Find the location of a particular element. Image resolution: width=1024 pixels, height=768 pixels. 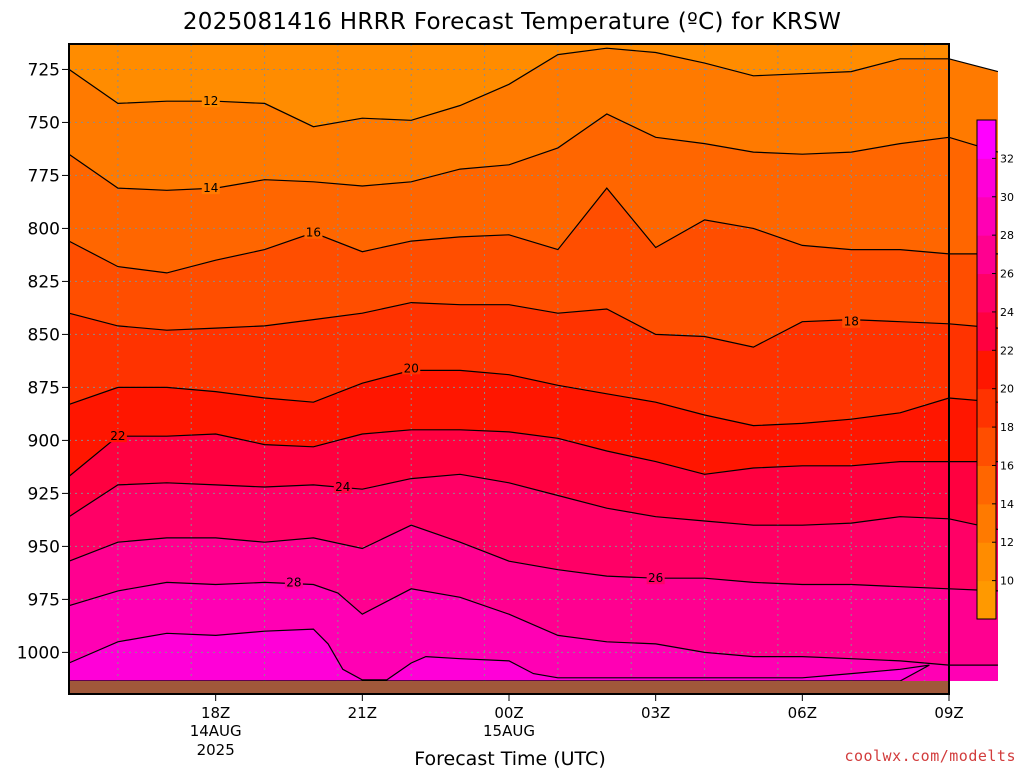

contour-label-22: 22 is located at coordinates (117, 436).